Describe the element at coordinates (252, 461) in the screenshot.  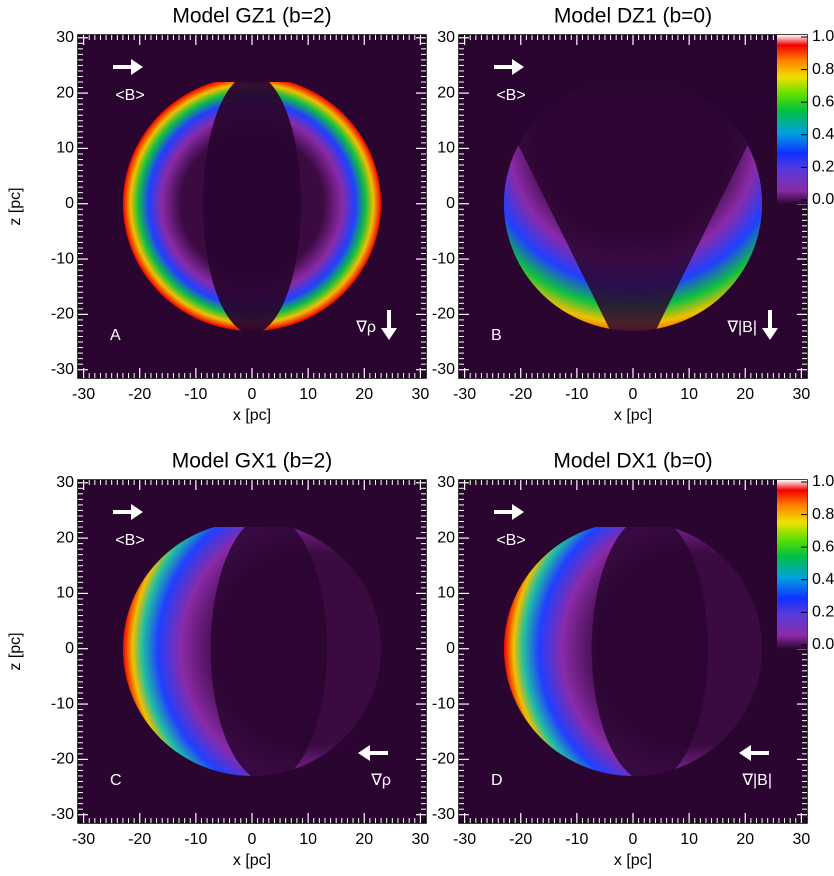
I see `chart-title: Model GX1 (b=2)` at that location.